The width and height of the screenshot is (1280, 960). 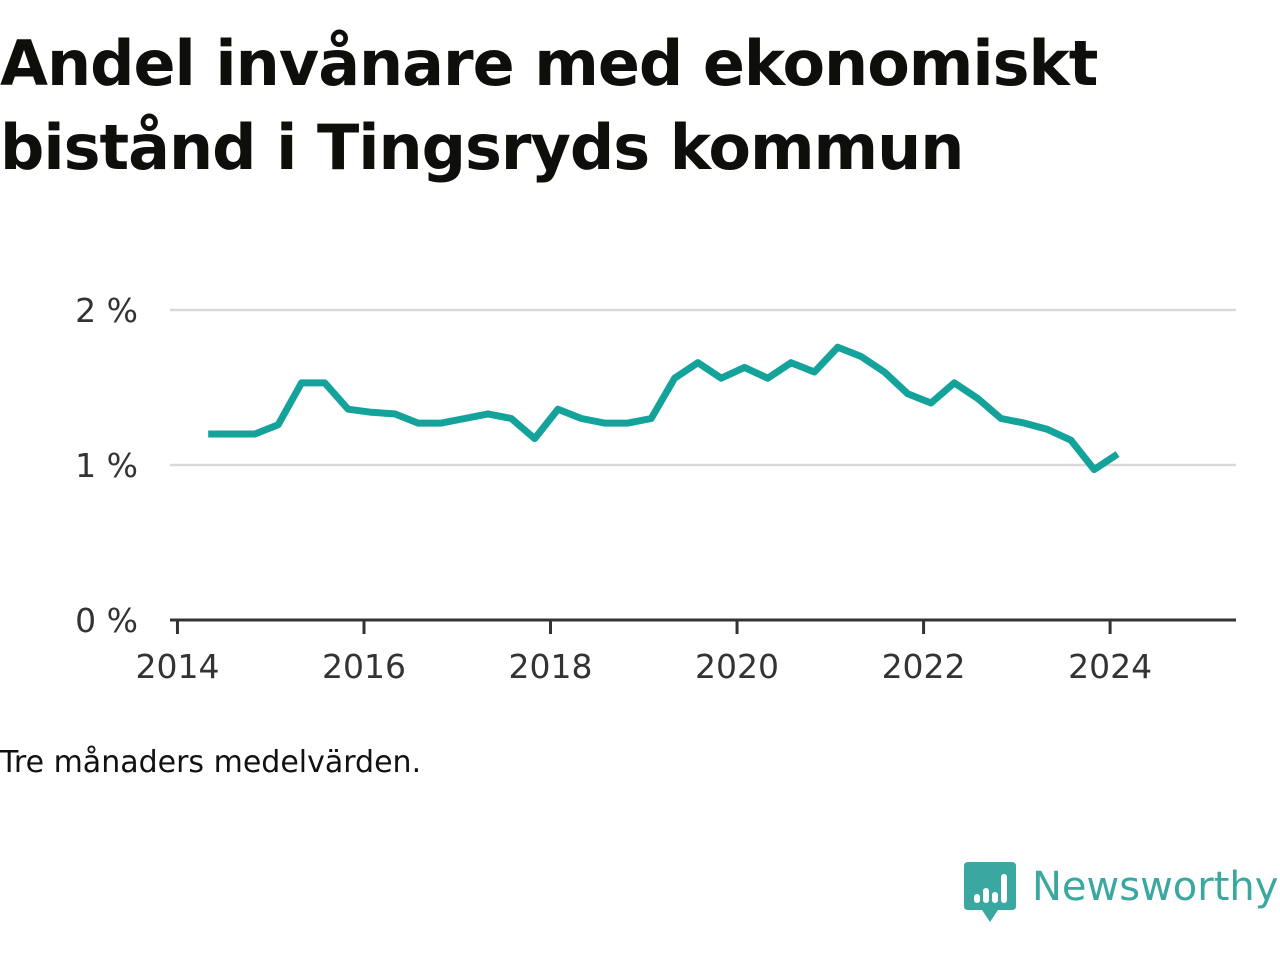 I want to click on chart-note: Tre månaders medelvärden., so click(x=211, y=762).